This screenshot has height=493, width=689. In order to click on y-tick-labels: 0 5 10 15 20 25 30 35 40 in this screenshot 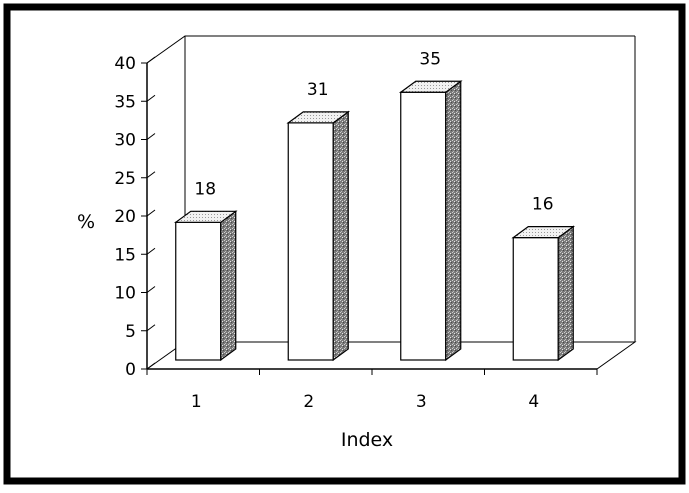, I will do `click(125, 217)`.